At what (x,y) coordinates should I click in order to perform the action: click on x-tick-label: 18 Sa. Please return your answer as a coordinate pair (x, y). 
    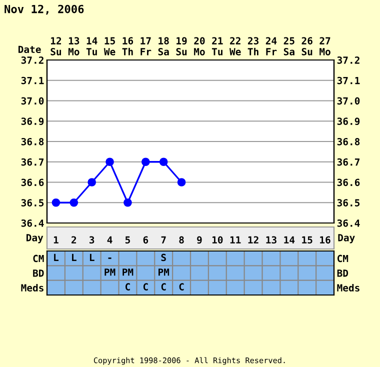
    Looking at the image, I should click on (163, 46).